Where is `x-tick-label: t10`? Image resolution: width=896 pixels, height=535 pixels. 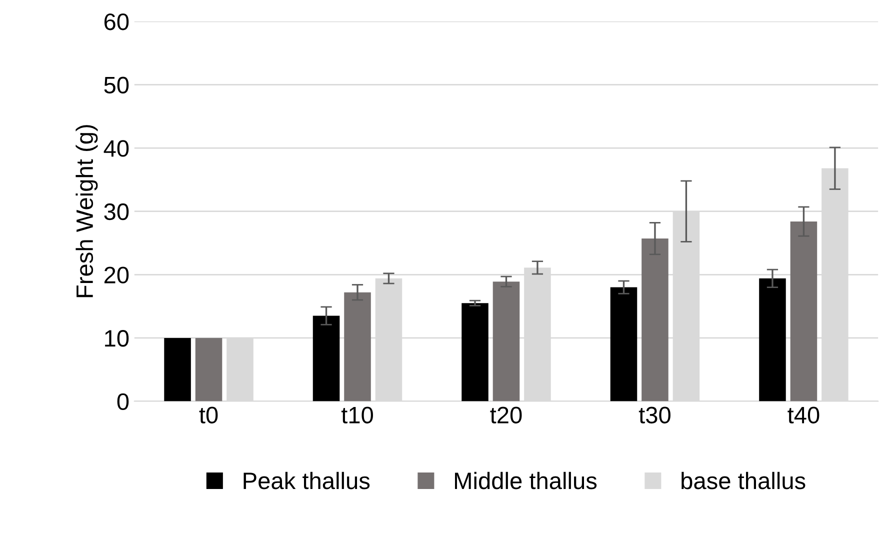
x-tick-label: t10 is located at coordinates (357, 415).